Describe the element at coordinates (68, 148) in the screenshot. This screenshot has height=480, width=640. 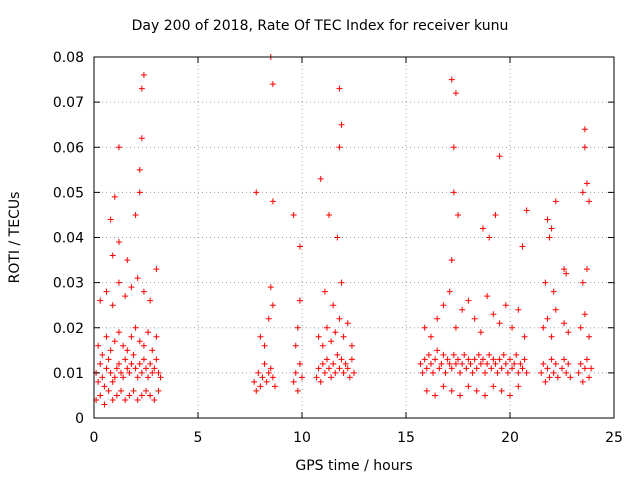
I see `y-tick-label: 0.06` at that location.